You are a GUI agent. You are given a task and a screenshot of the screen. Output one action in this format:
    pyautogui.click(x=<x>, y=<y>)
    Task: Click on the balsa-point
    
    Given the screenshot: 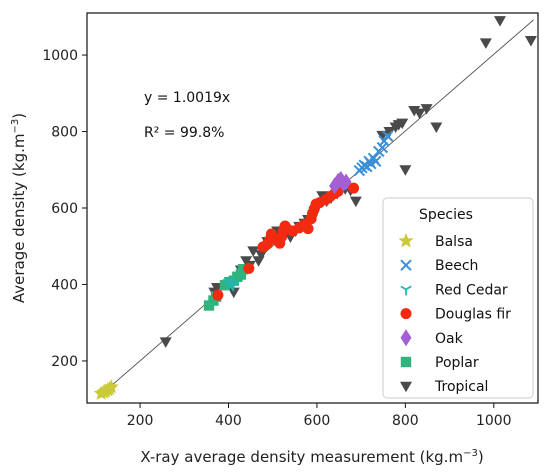 What is the action you would take?
    pyautogui.click(x=111, y=386)
    